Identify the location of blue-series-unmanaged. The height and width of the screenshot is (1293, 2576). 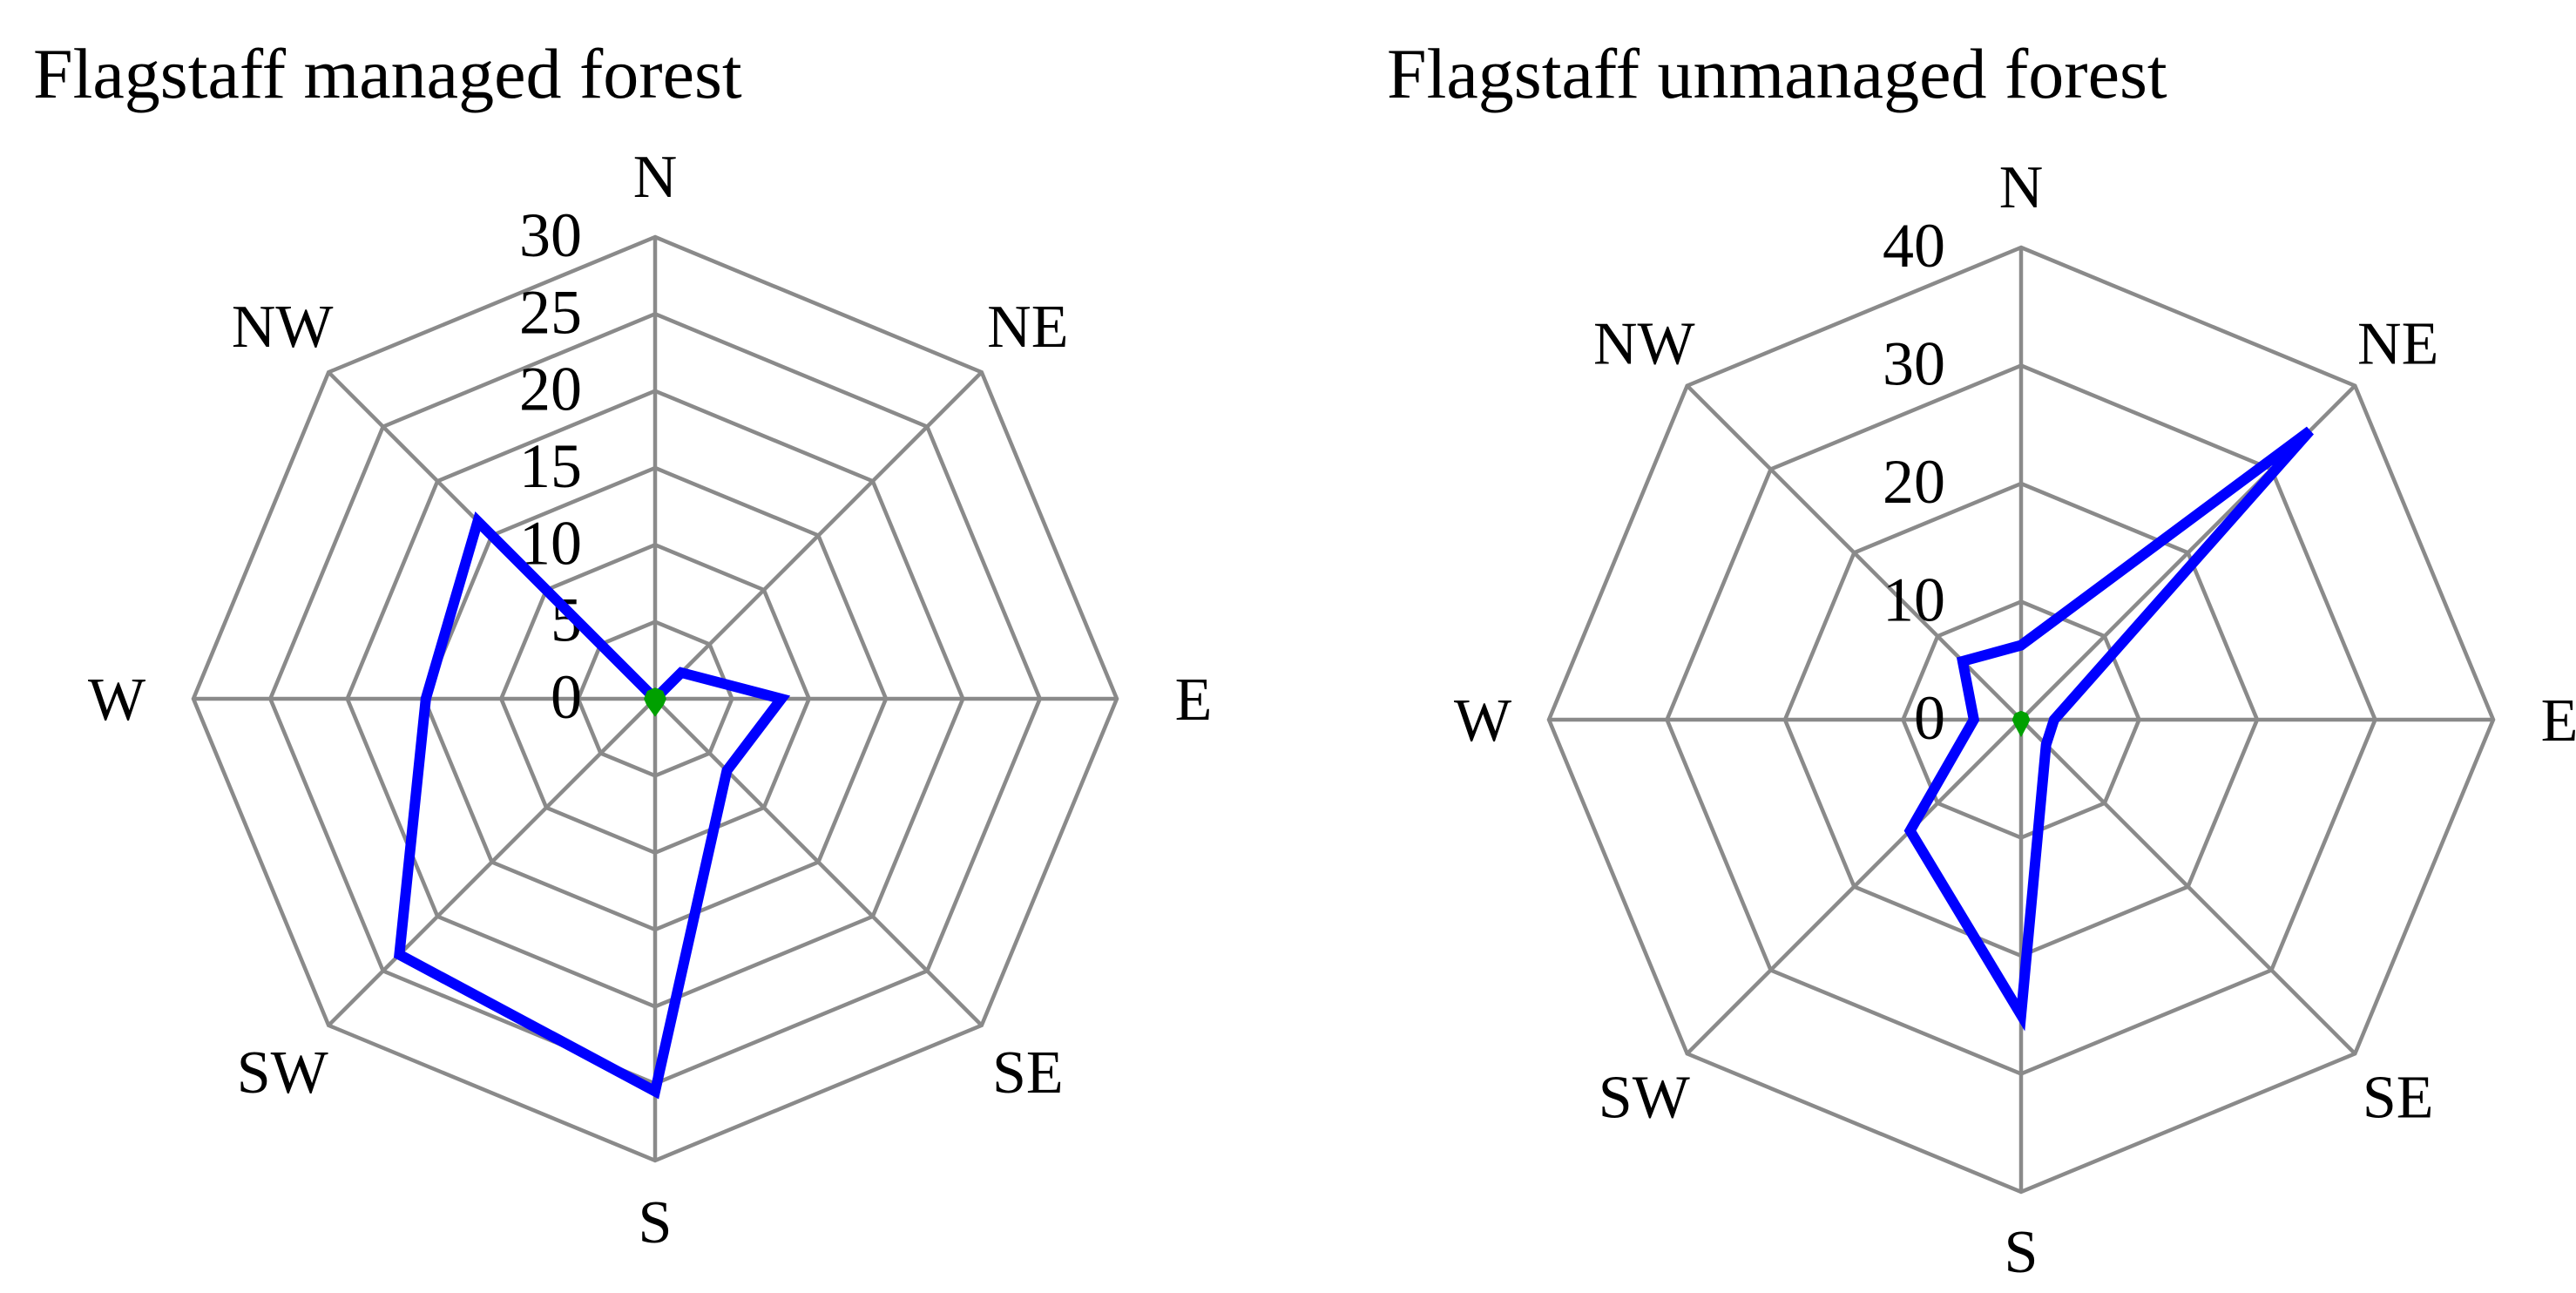
(2108, 729).